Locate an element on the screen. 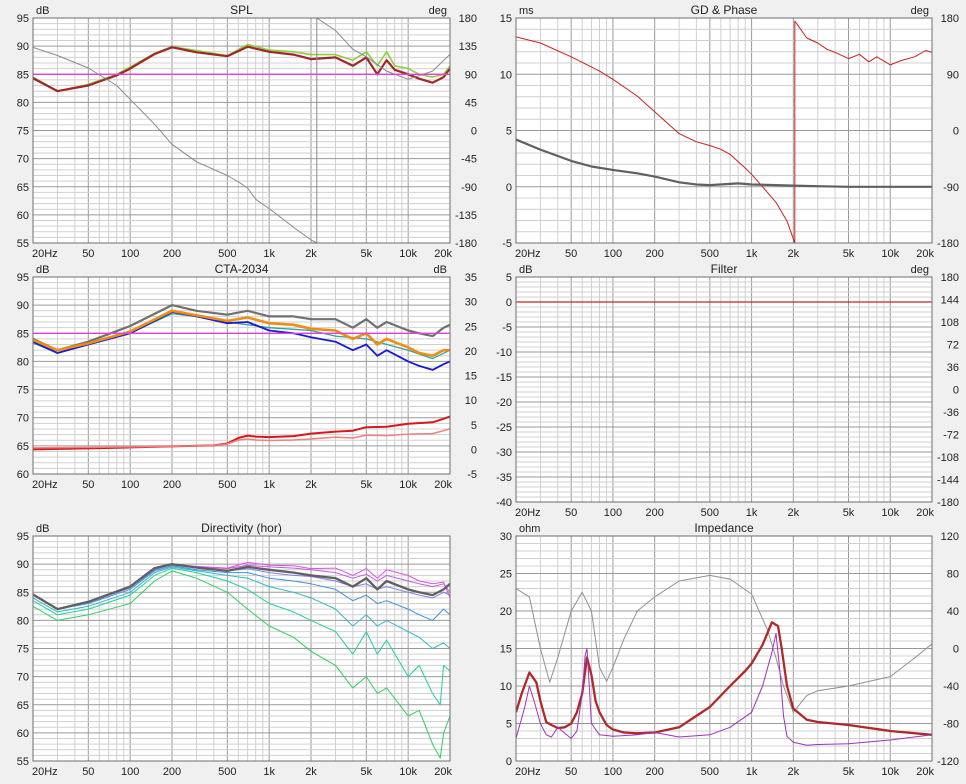  right-tick-label: -108 is located at coordinates (948, 458).